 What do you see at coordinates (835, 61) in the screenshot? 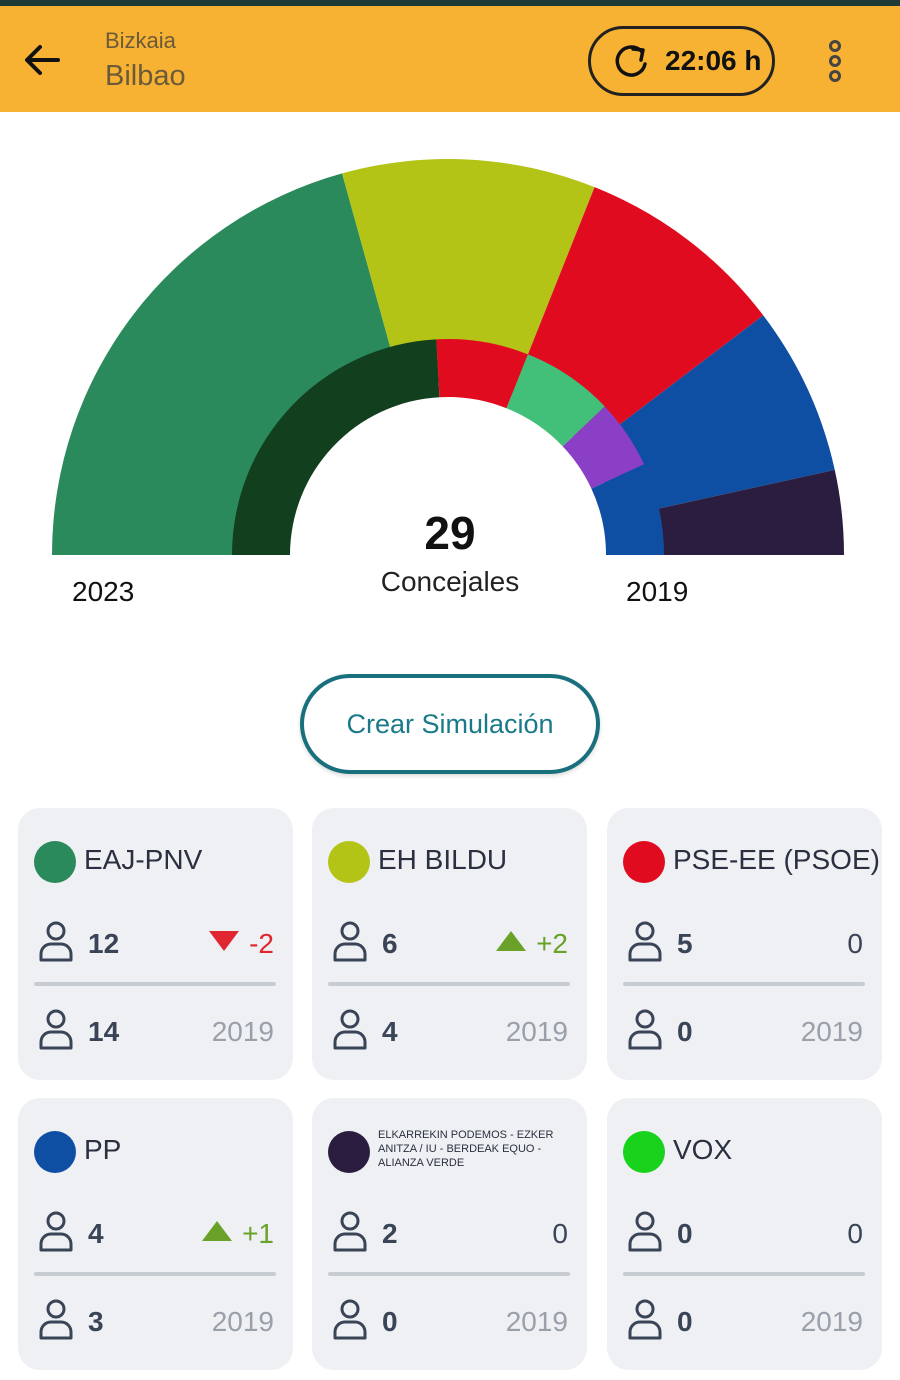
I see `more-options-icon` at bounding box center [835, 61].